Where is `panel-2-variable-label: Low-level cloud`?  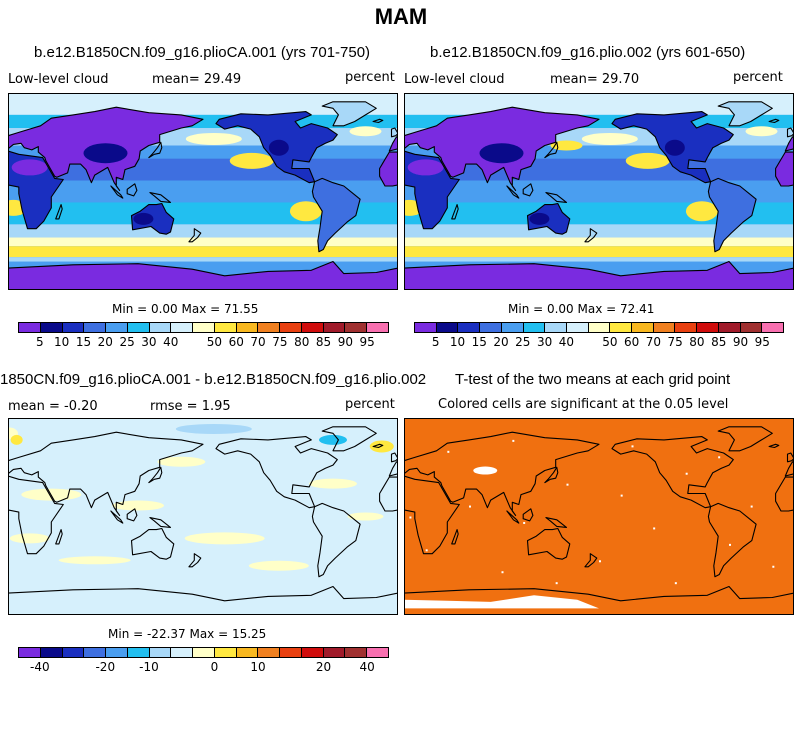 panel-2-variable-label: Low-level cloud is located at coordinates (454, 79).